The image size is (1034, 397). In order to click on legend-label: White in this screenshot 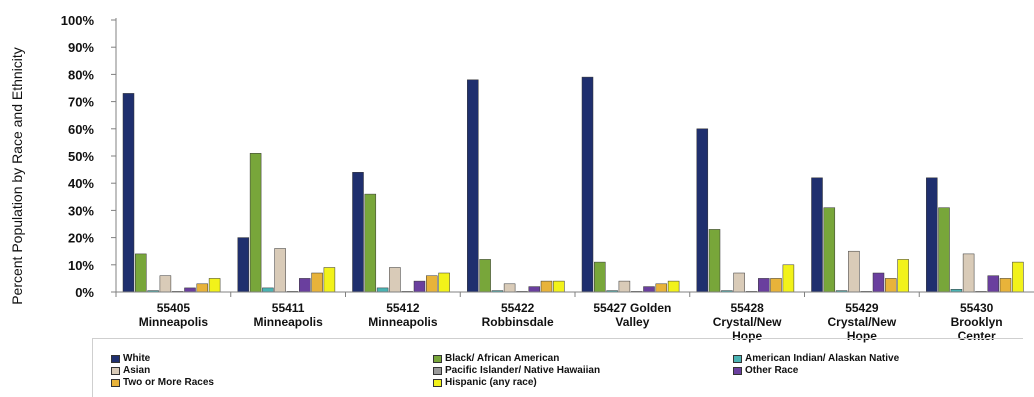, I will do `click(137, 358)`.